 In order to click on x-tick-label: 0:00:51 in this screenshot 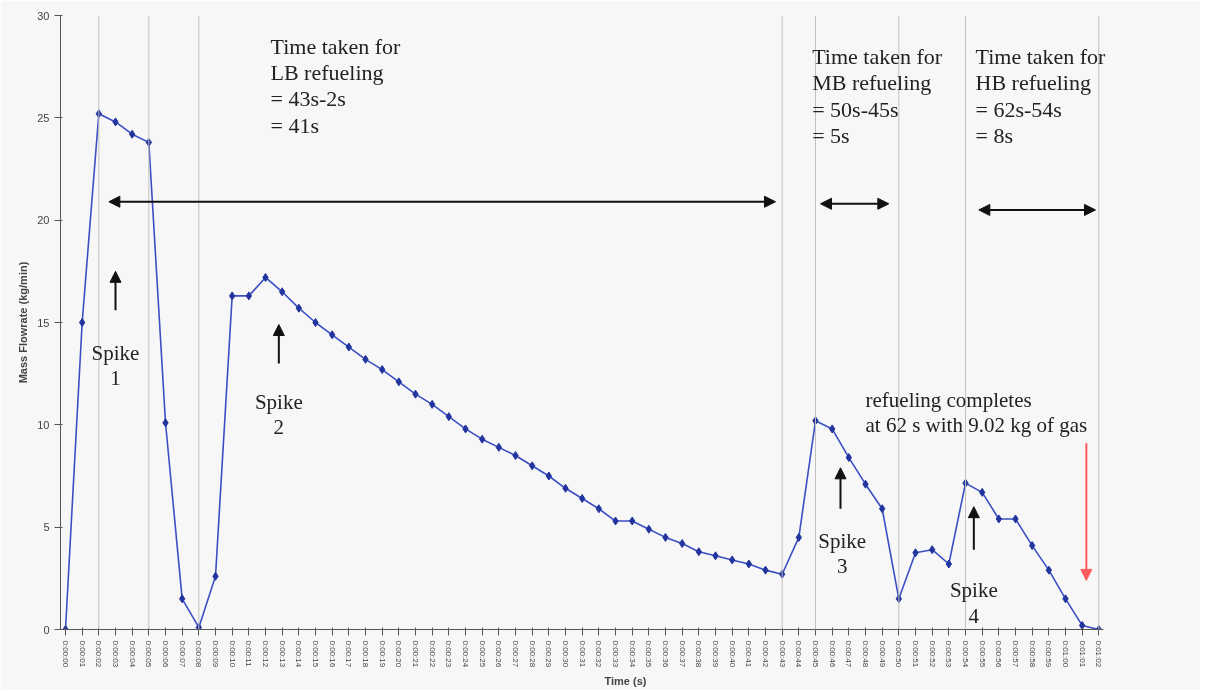, I will do `click(915, 654)`.